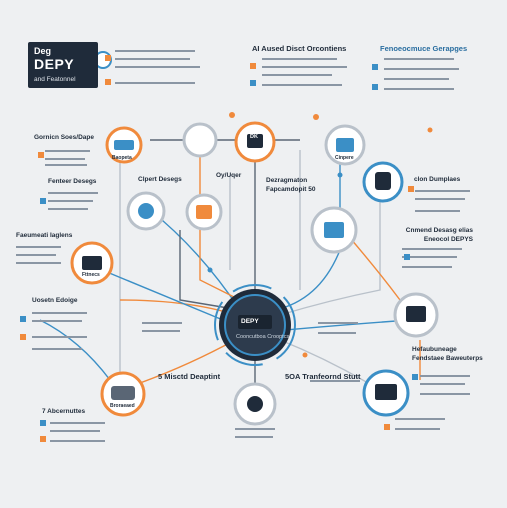  What do you see at coordinates (43, 51) in the screenshot?
I see `brand-small: Deg` at bounding box center [43, 51].